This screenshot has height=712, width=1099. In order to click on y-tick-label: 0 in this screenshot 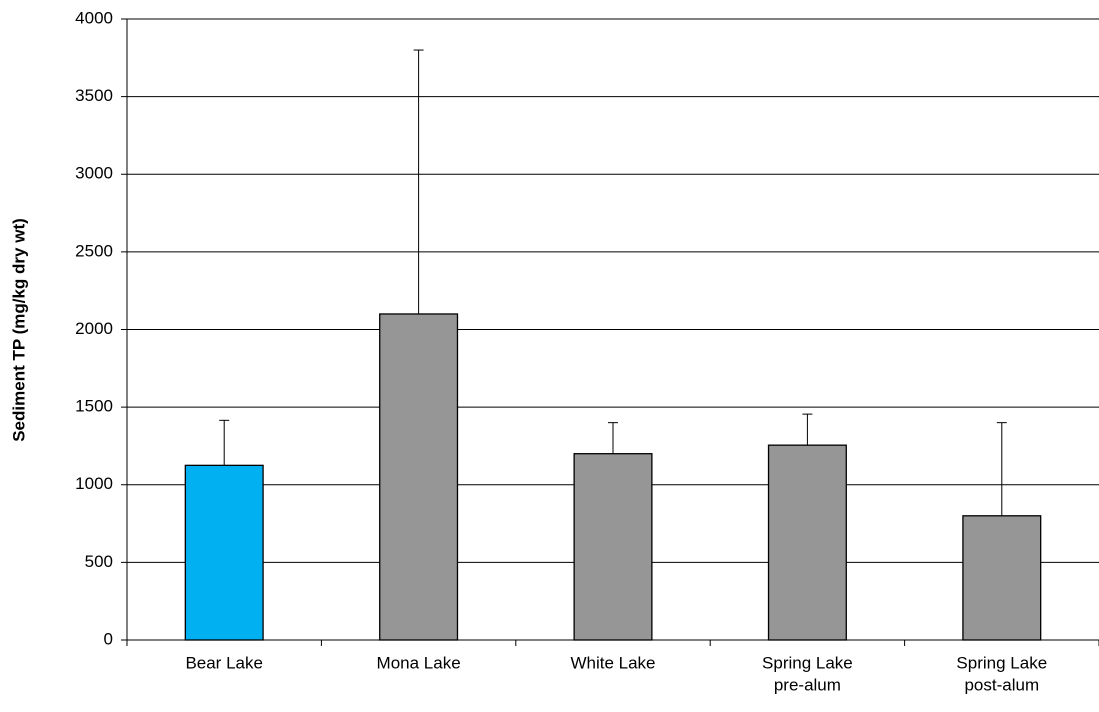, I will do `click(108, 638)`.